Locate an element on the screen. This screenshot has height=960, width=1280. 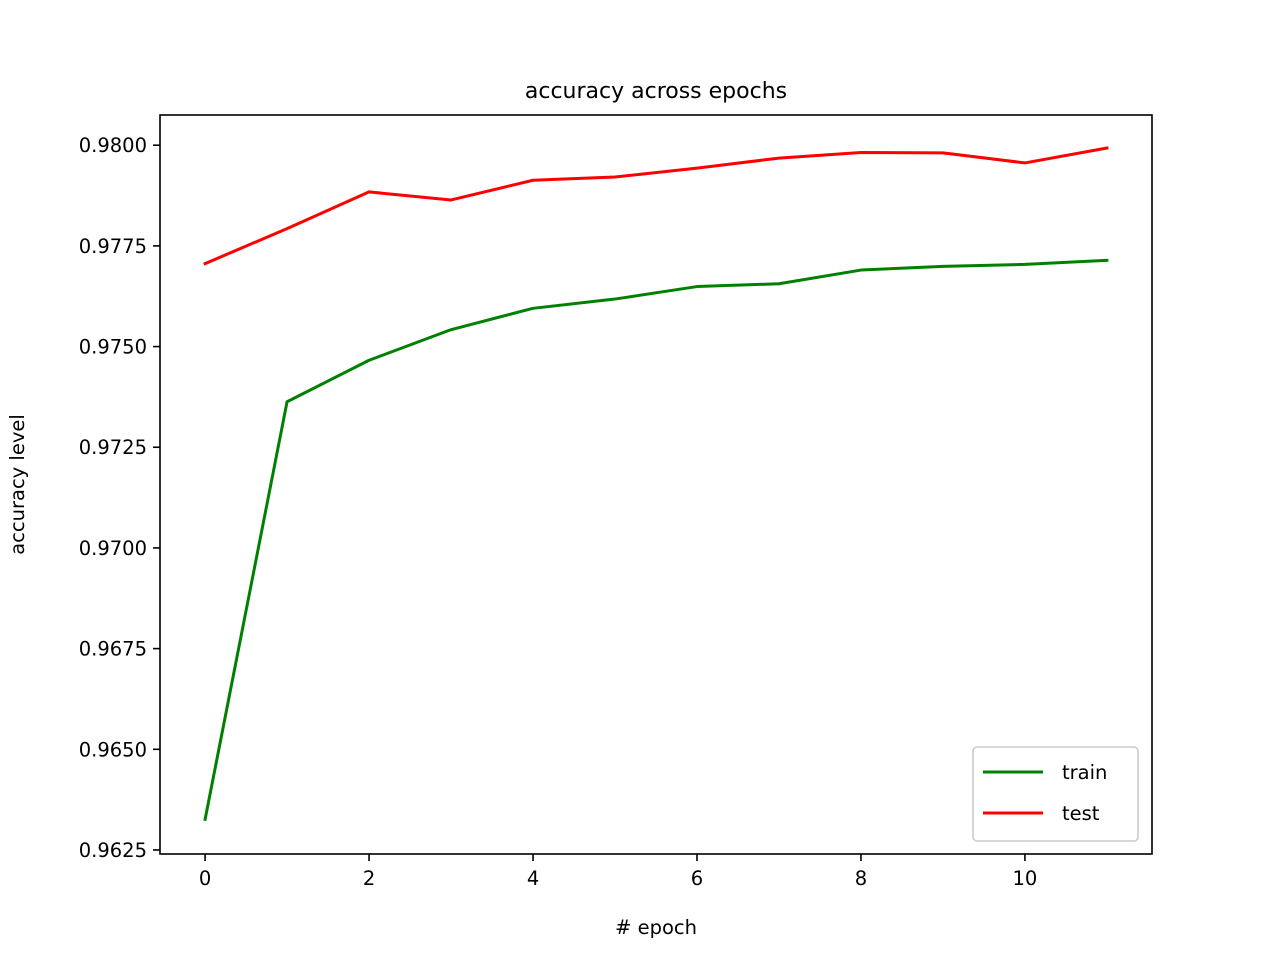
legend: train test is located at coordinates (1055, 794).